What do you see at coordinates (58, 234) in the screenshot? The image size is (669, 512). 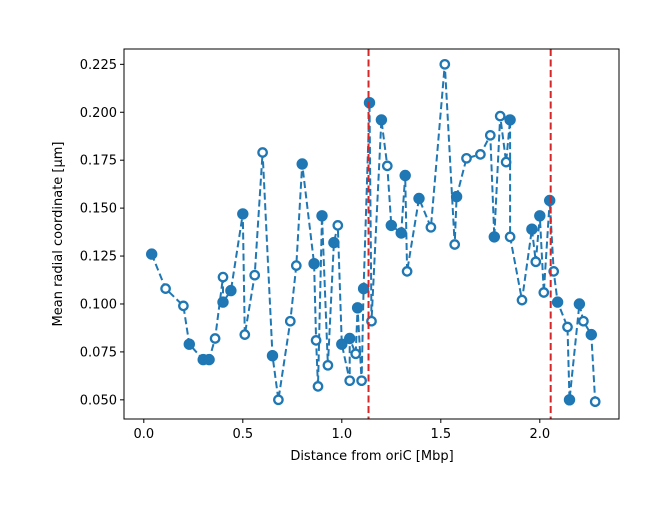 I see `y-axis-label: Mean radial coordinate [μm]` at bounding box center [58, 234].